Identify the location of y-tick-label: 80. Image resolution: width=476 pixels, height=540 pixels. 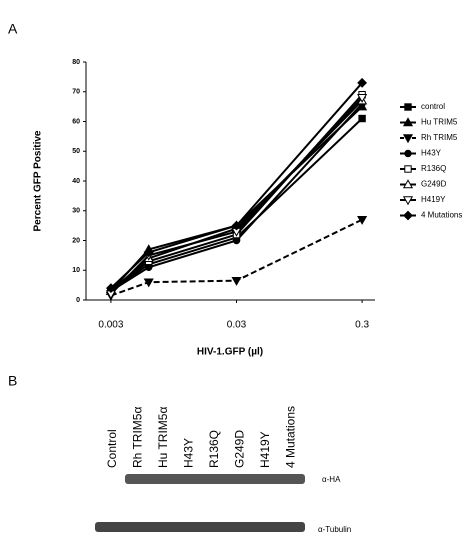
(76, 62).